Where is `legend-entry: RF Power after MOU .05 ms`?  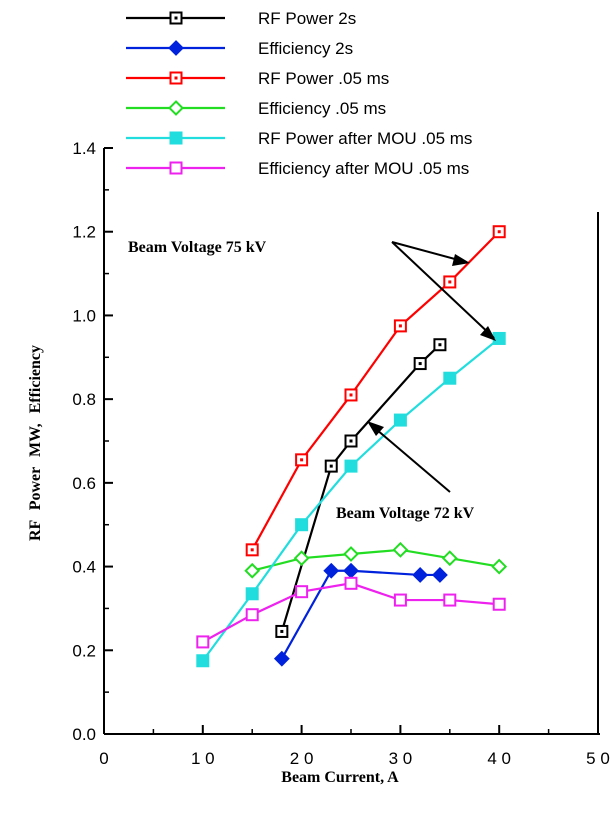
legend-entry: RF Power after MOU .05 ms is located at coordinates (299, 138).